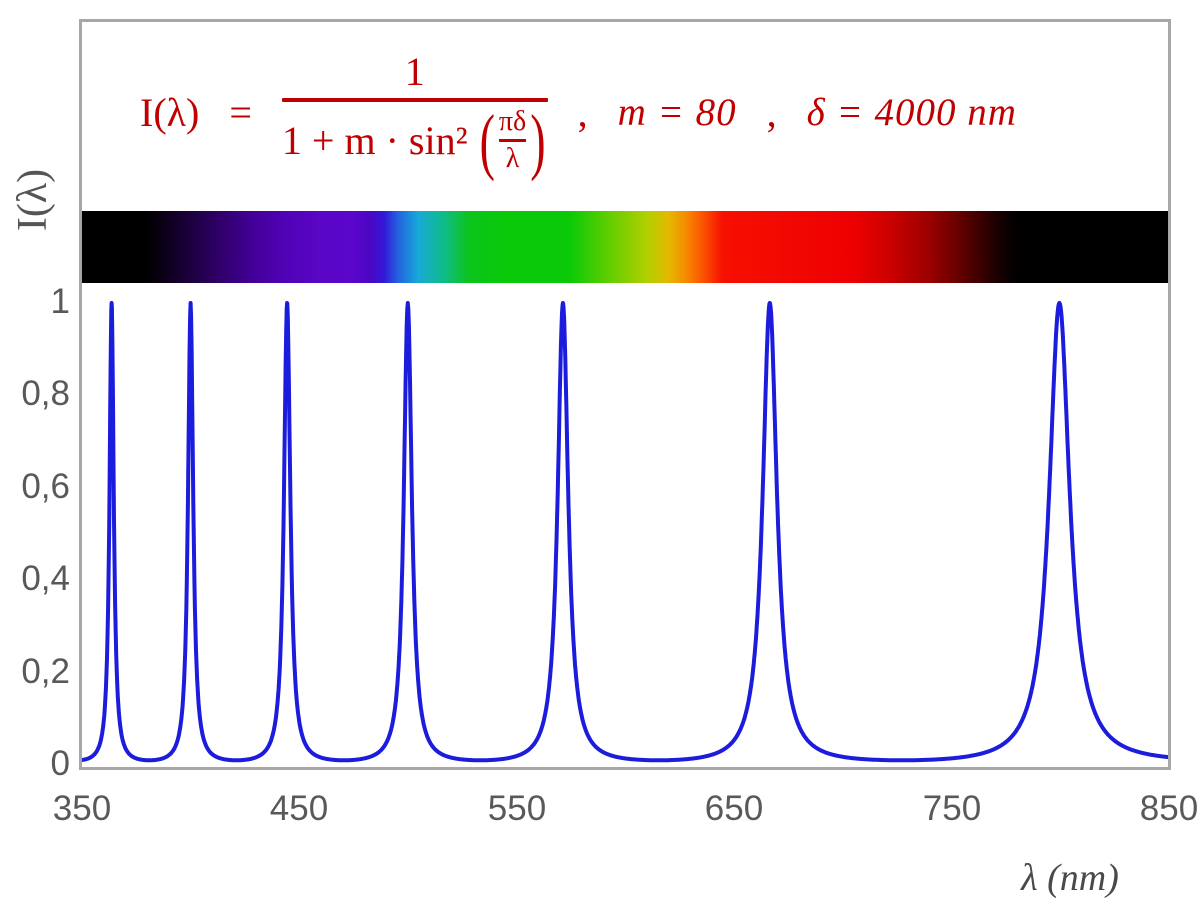 The width and height of the screenshot is (1200, 924). I want to click on inner-numerator: πδ, so click(512, 121).